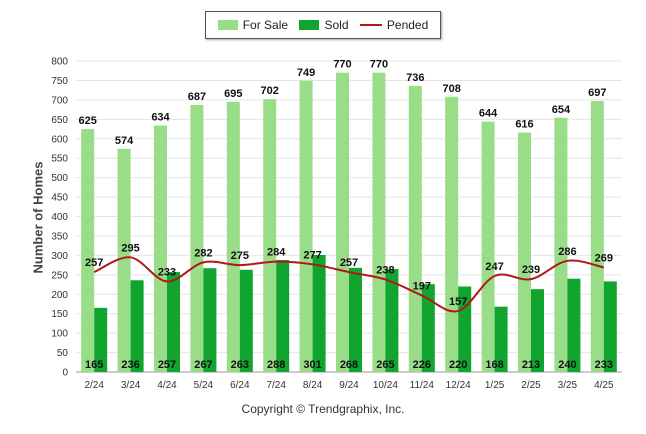 This screenshot has height=434, width=646. Describe the element at coordinates (240, 385) in the screenshot. I see `x-tick-label: 6/24` at that location.